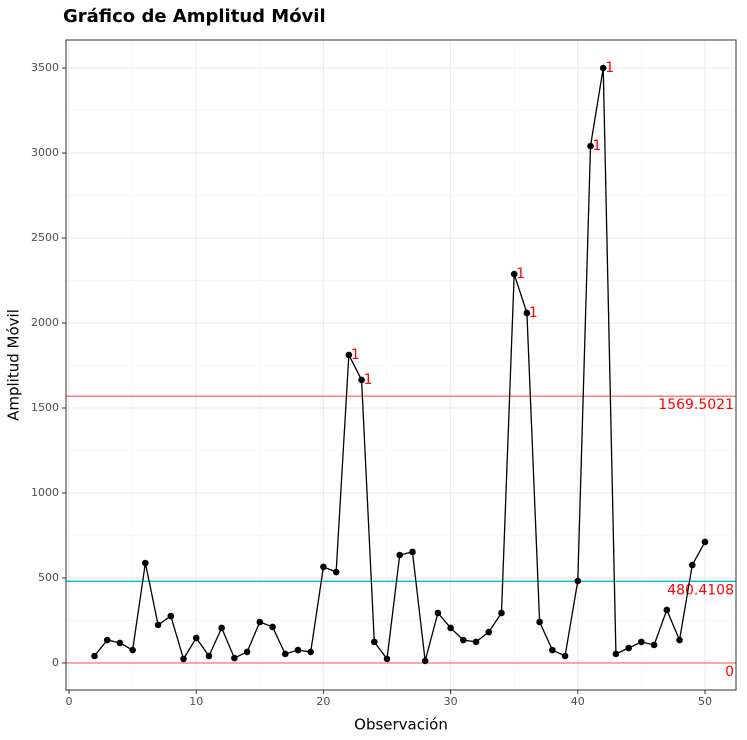 The image size is (747, 740). I want to click on x-tick-label: 0, so click(69, 701).